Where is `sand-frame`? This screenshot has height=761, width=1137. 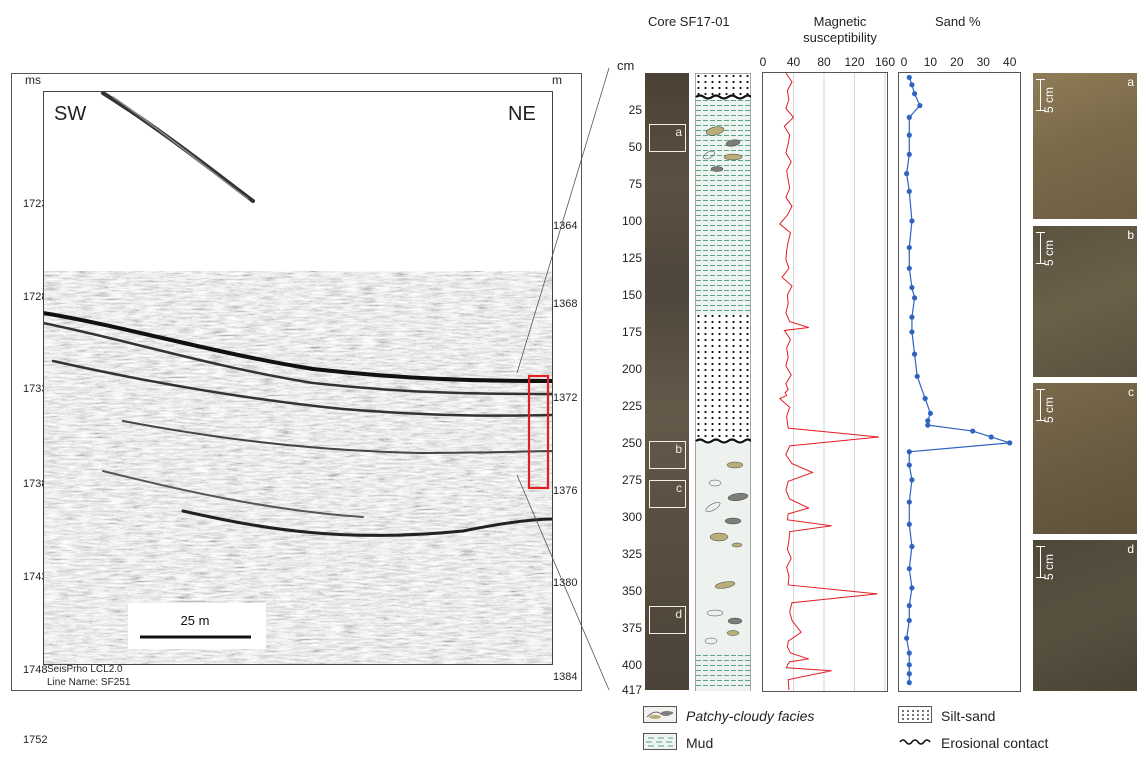 sand-frame is located at coordinates (959, 382).